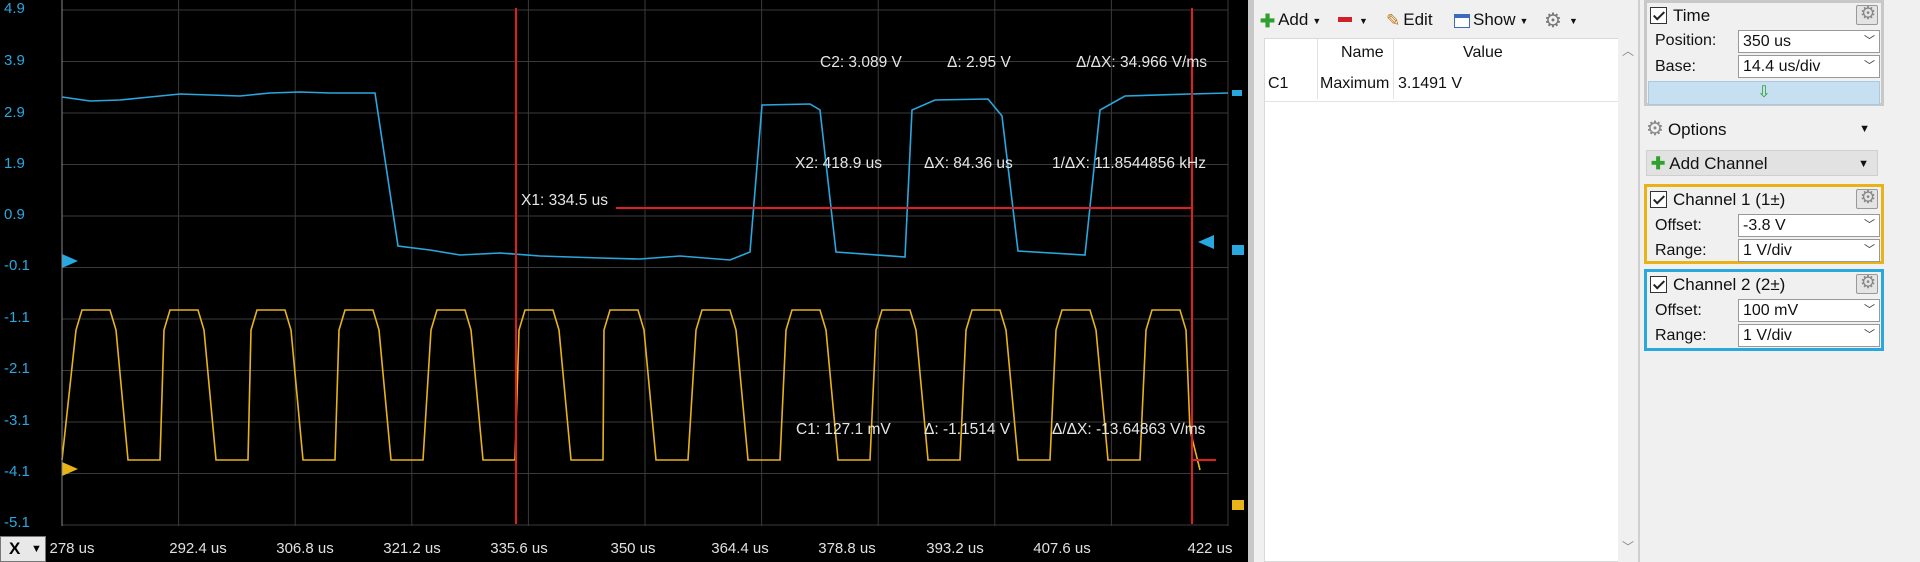  I want to click on plot-panel-splitter, so click(1251, 281).